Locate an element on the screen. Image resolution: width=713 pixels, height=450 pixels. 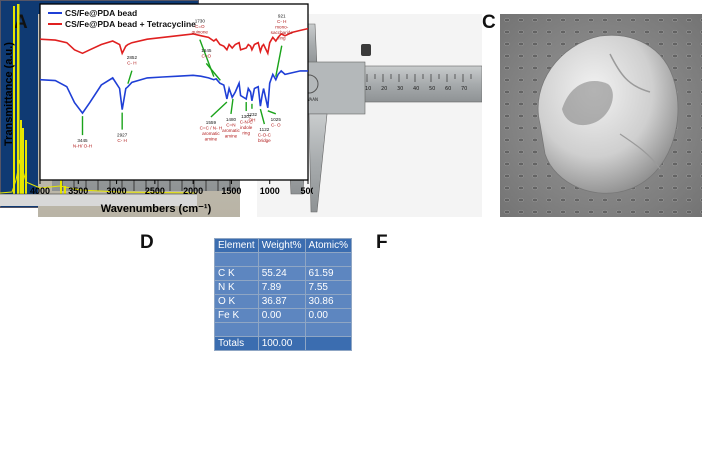
annotation-label: 1645 C=O is located at coordinates (206, 53).